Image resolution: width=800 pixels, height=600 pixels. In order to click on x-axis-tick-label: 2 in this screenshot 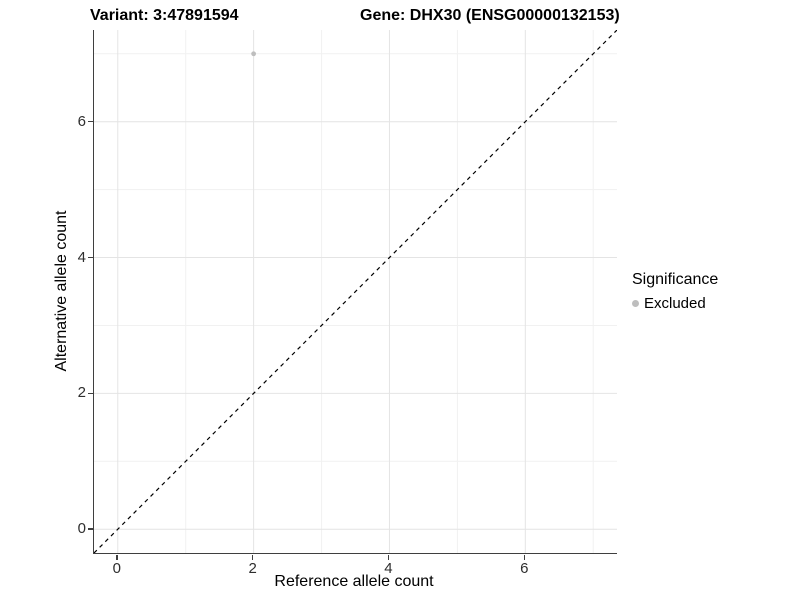, I will do `click(252, 568)`.